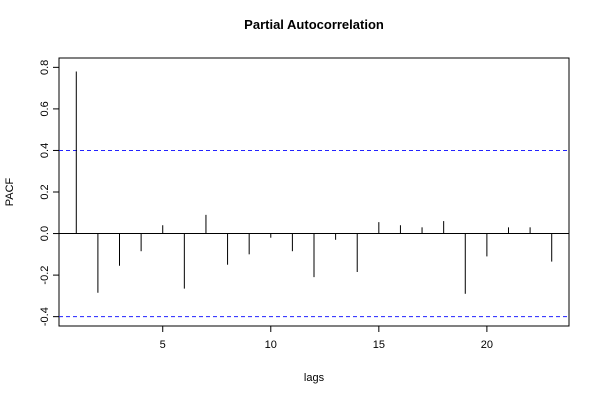  I want to click on y-tick-label: 0.0, so click(45, 233).